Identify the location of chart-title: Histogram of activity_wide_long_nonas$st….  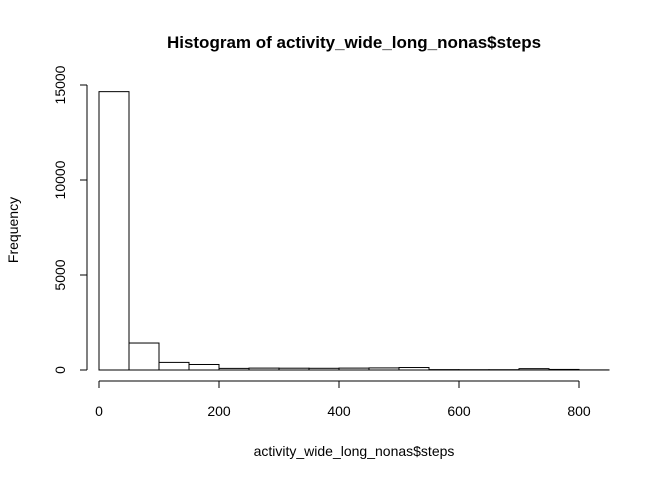
(354, 42).